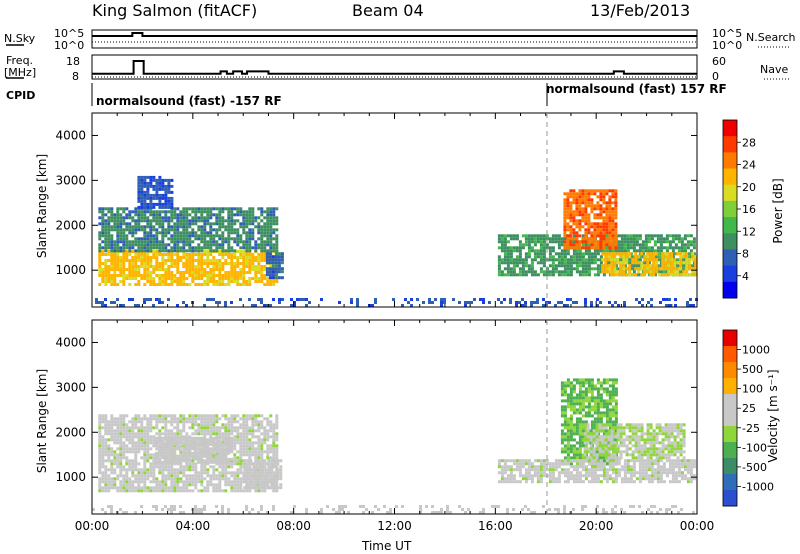  What do you see at coordinates (715, 76) in the screenshot?
I see `nave-tick-low: 0` at bounding box center [715, 76].